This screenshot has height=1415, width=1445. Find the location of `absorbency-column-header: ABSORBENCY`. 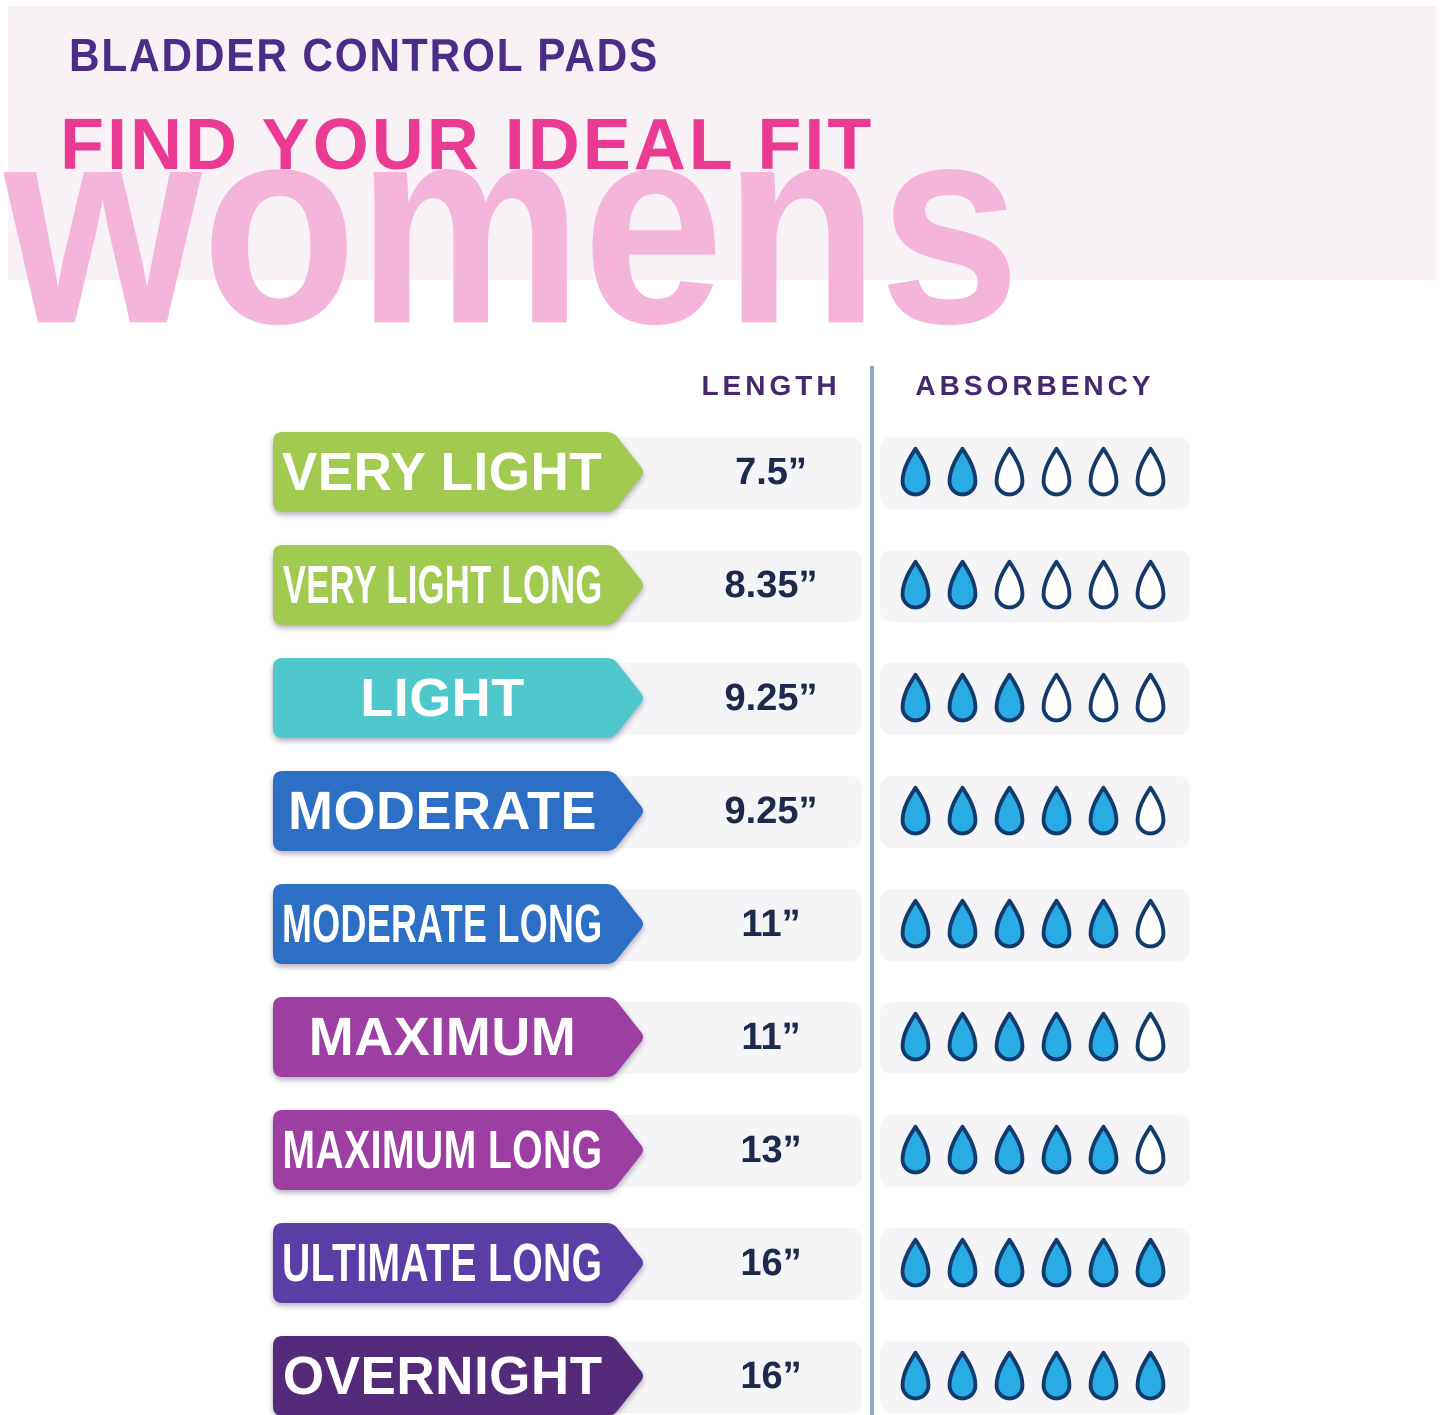

absorbency-column-header: ABSORBENCY is located at coordinates (1035, 385).